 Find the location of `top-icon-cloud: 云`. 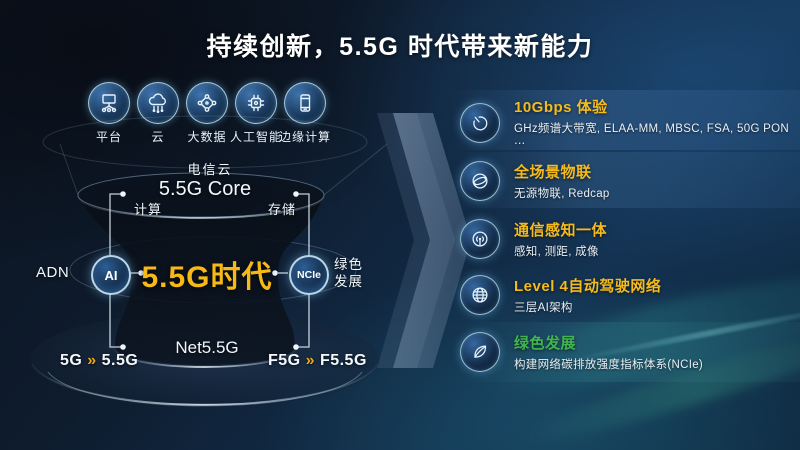

top-icon-cloud: 云 is located at coordinates (158, 113).